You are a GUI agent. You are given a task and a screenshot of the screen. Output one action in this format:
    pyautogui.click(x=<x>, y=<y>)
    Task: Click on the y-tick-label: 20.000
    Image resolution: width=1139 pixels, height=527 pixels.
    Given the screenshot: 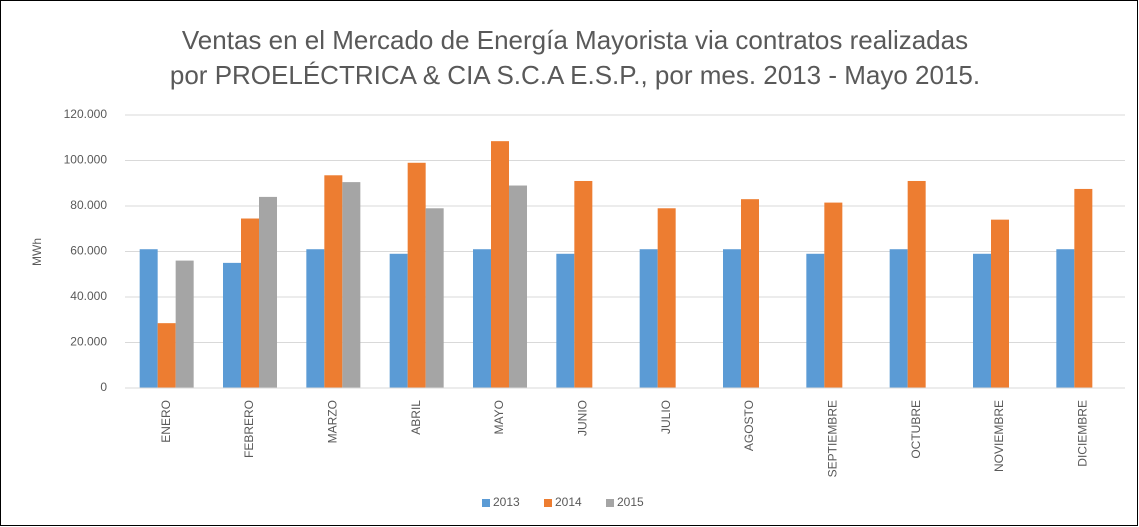 What is the action you would take?
    pyautogui.click(x=88, y=342)
    